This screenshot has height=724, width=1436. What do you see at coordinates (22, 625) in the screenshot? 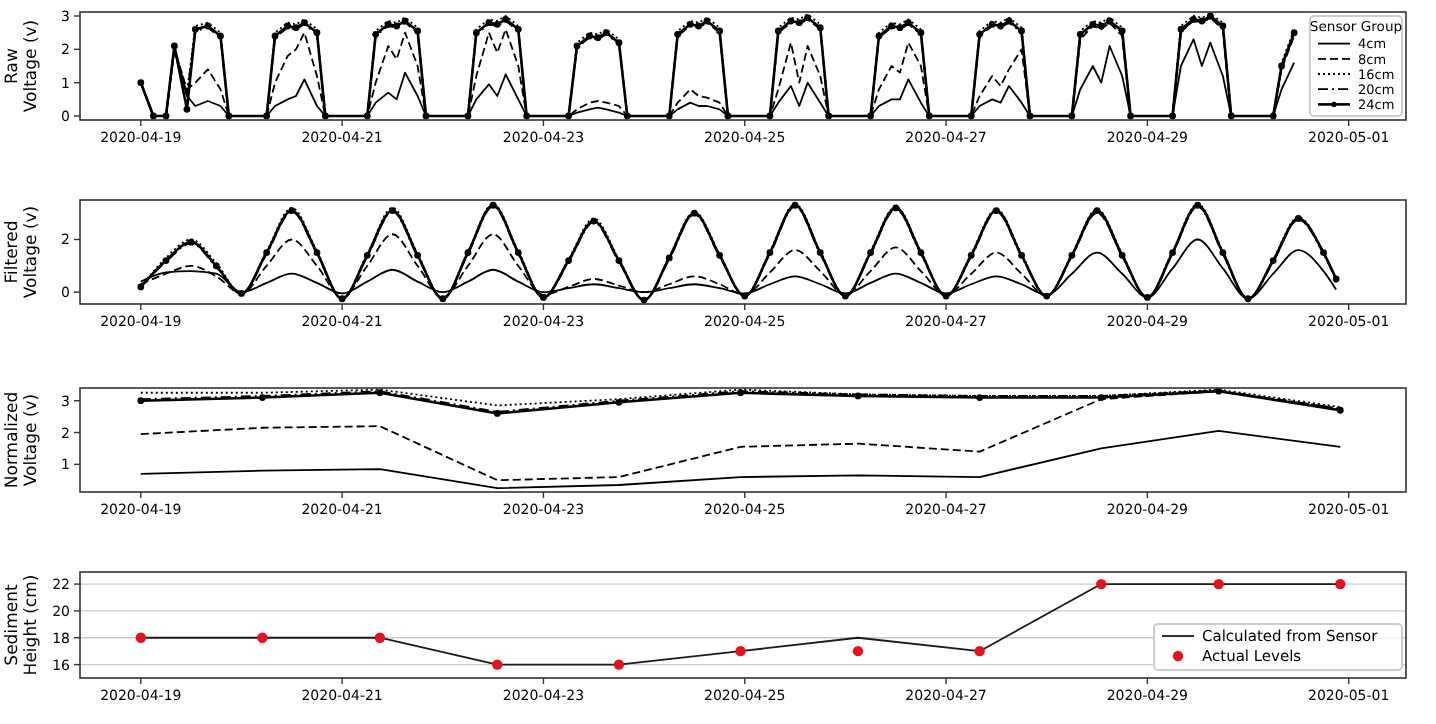
I see `y-axis-title: Sediment Height (cm)` at bounding box center [22, 625].